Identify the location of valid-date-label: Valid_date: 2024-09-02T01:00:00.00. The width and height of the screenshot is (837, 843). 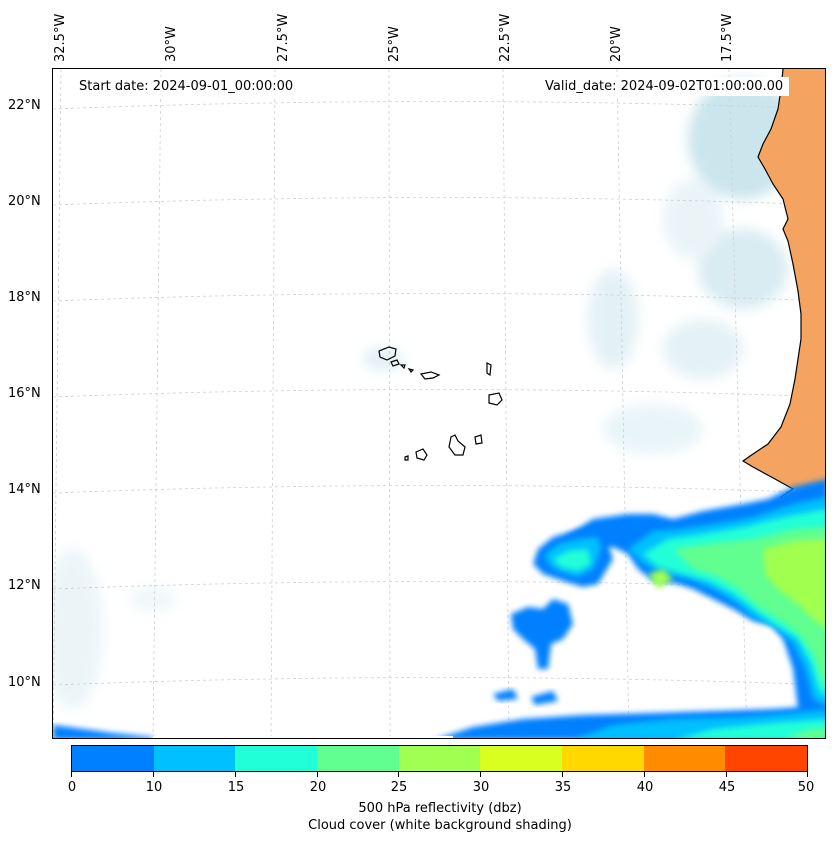
(664, 86).